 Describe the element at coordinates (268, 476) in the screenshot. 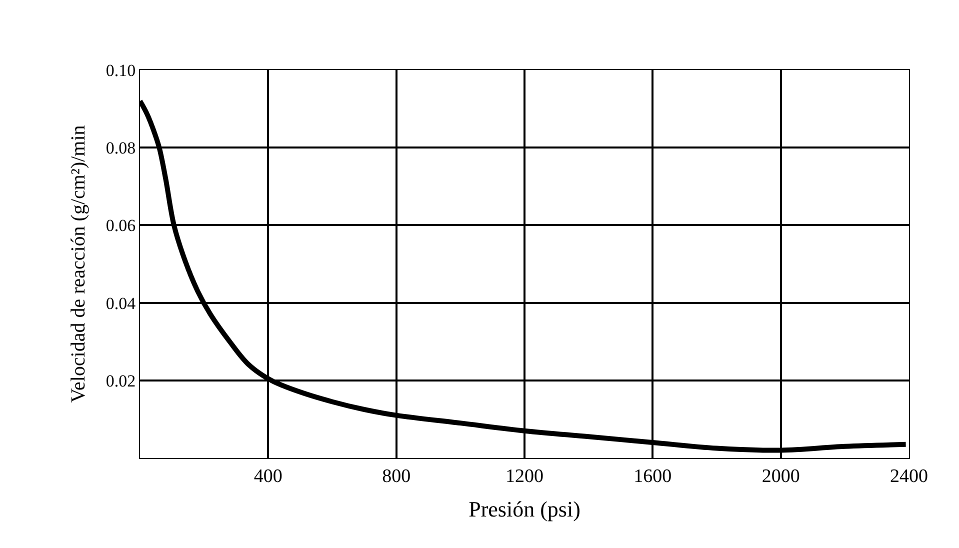

I see `x-tick-label: 400` at that location.